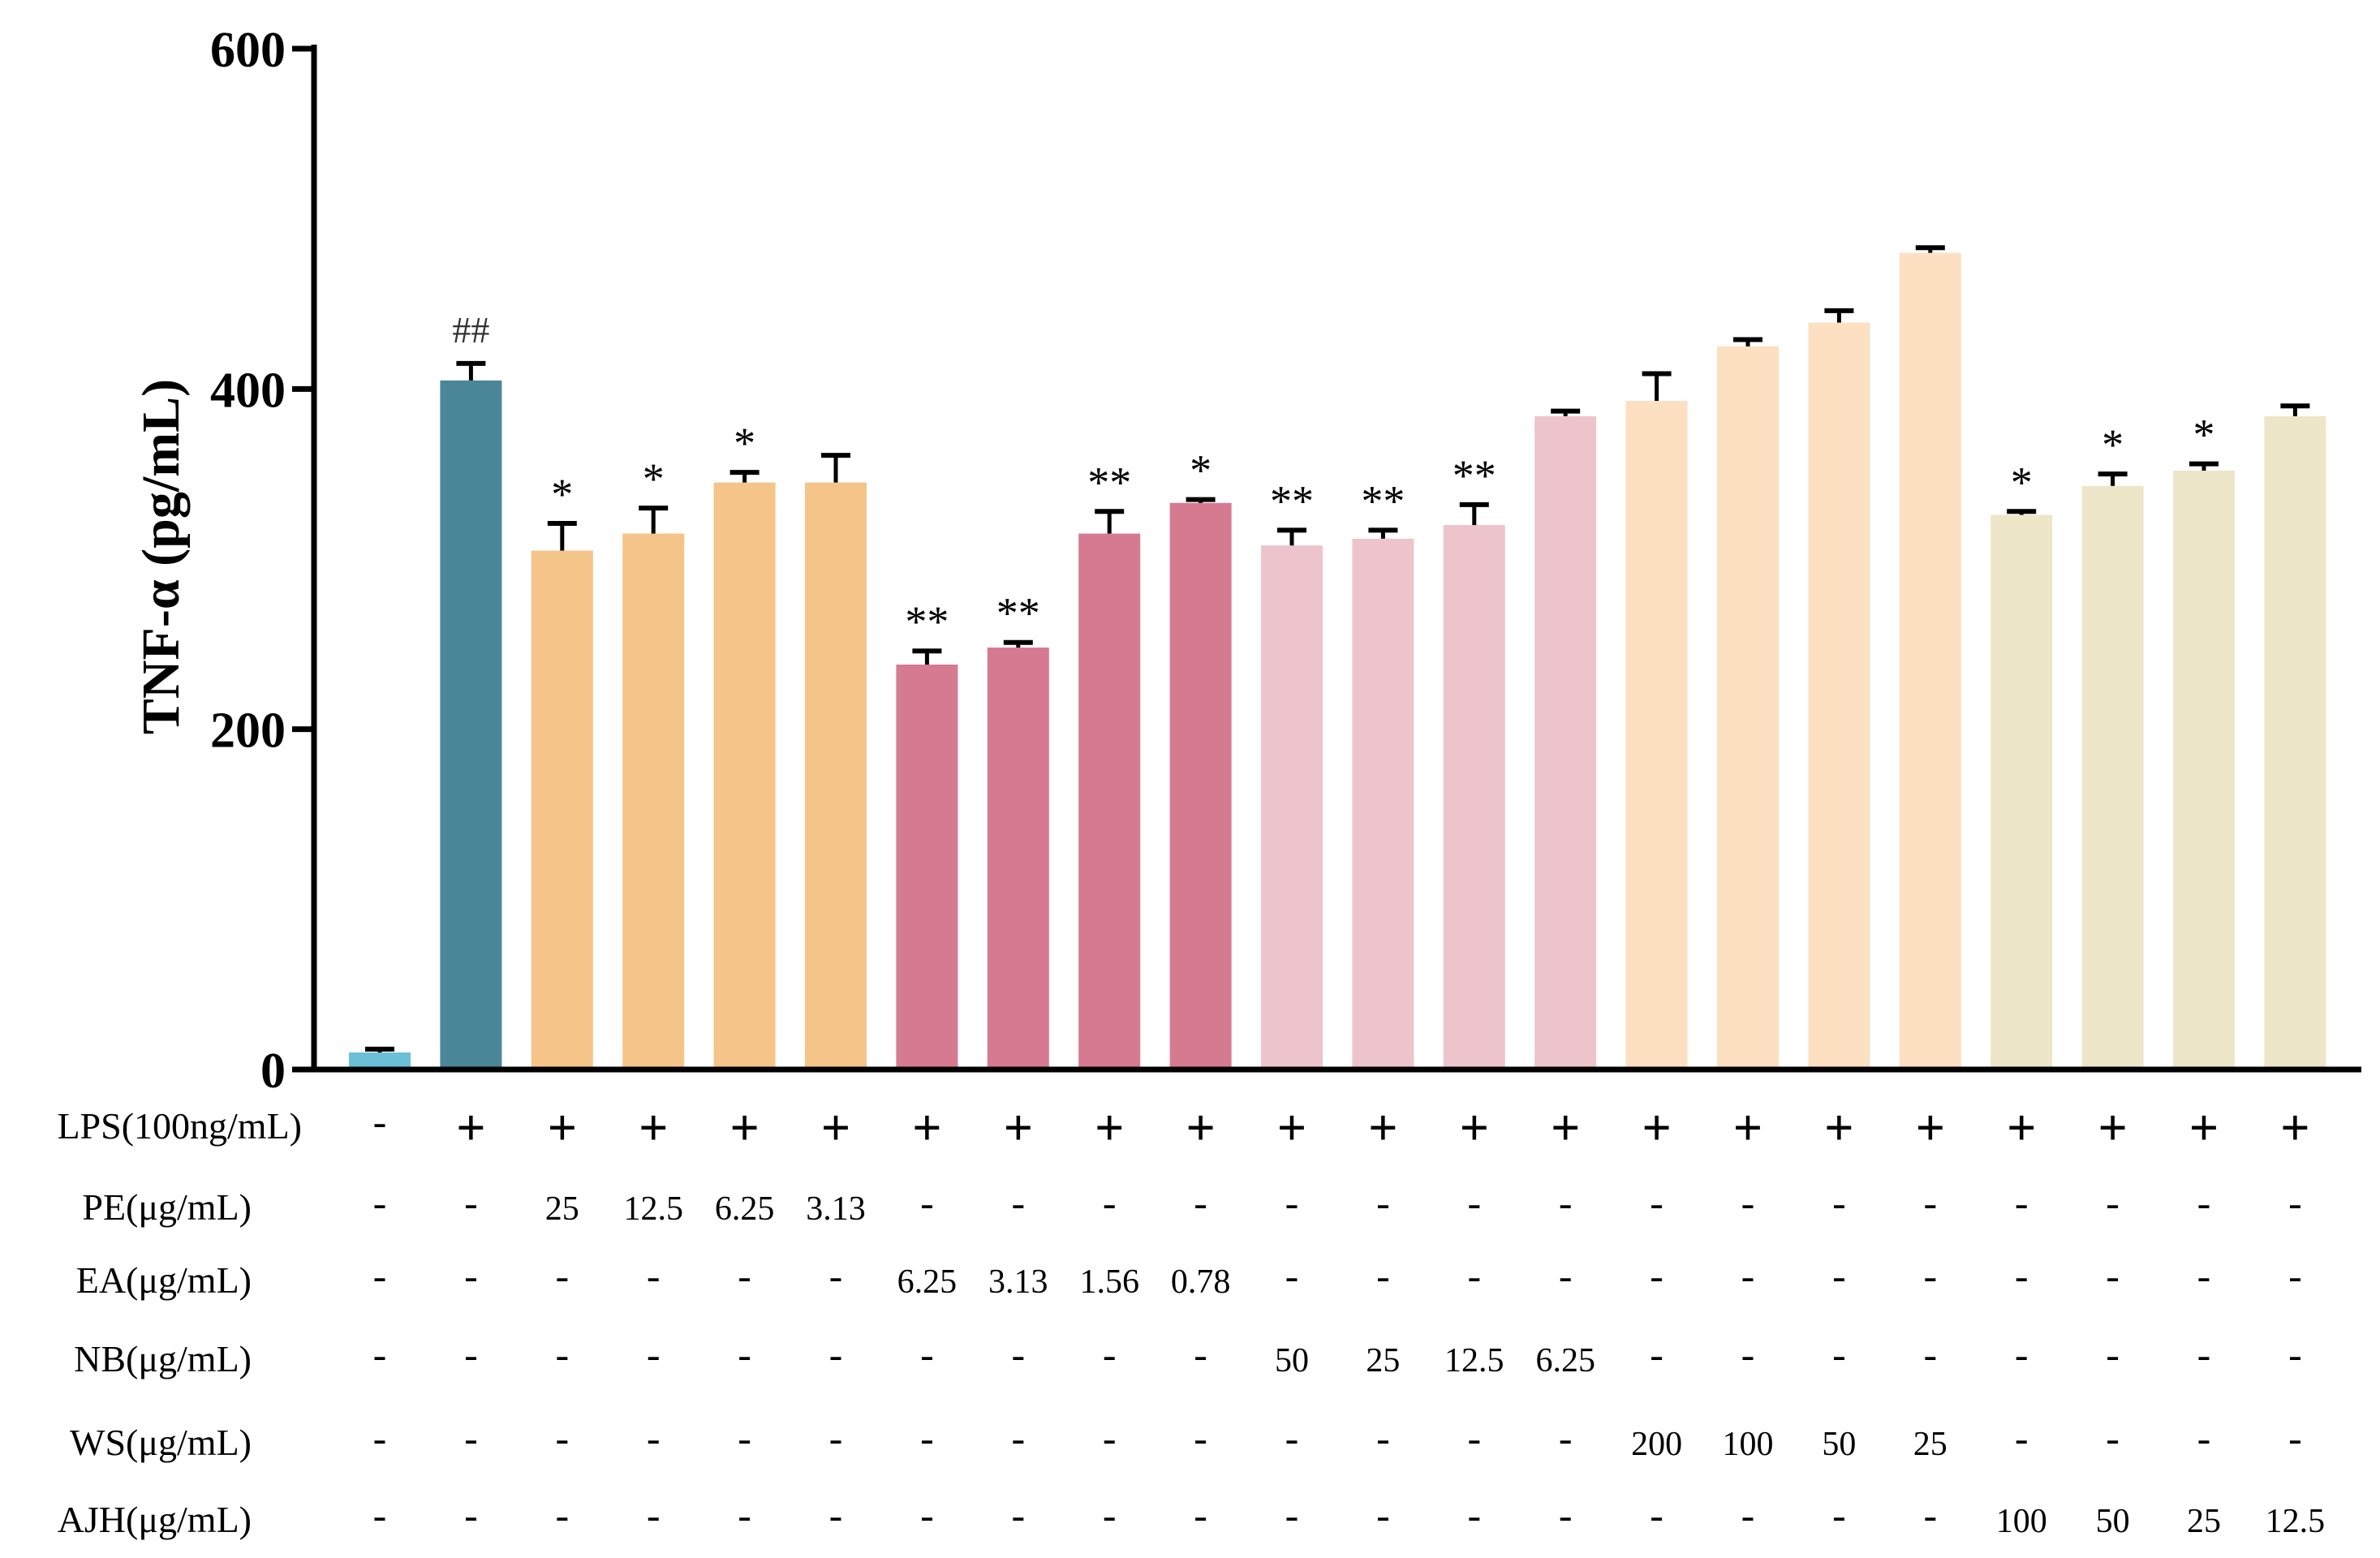 The width and height of the screenshot is (2380, 1558). I want to click on significance-label-21: *, so click(2204, 435).